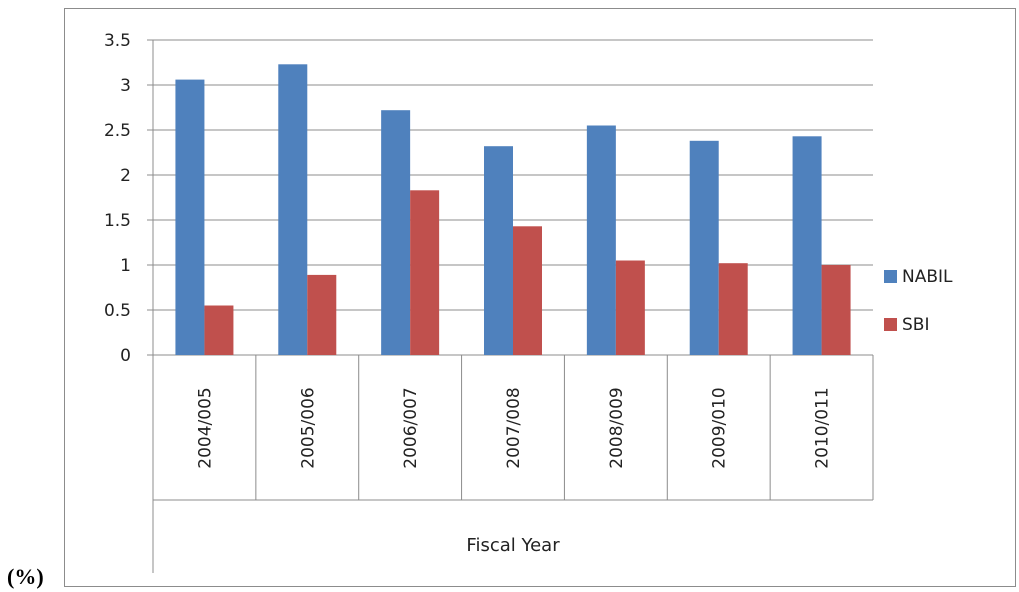 The width and height of the screenshot is (1019, 592). I want to click on y-tick-label: 2, so click(125, 176).